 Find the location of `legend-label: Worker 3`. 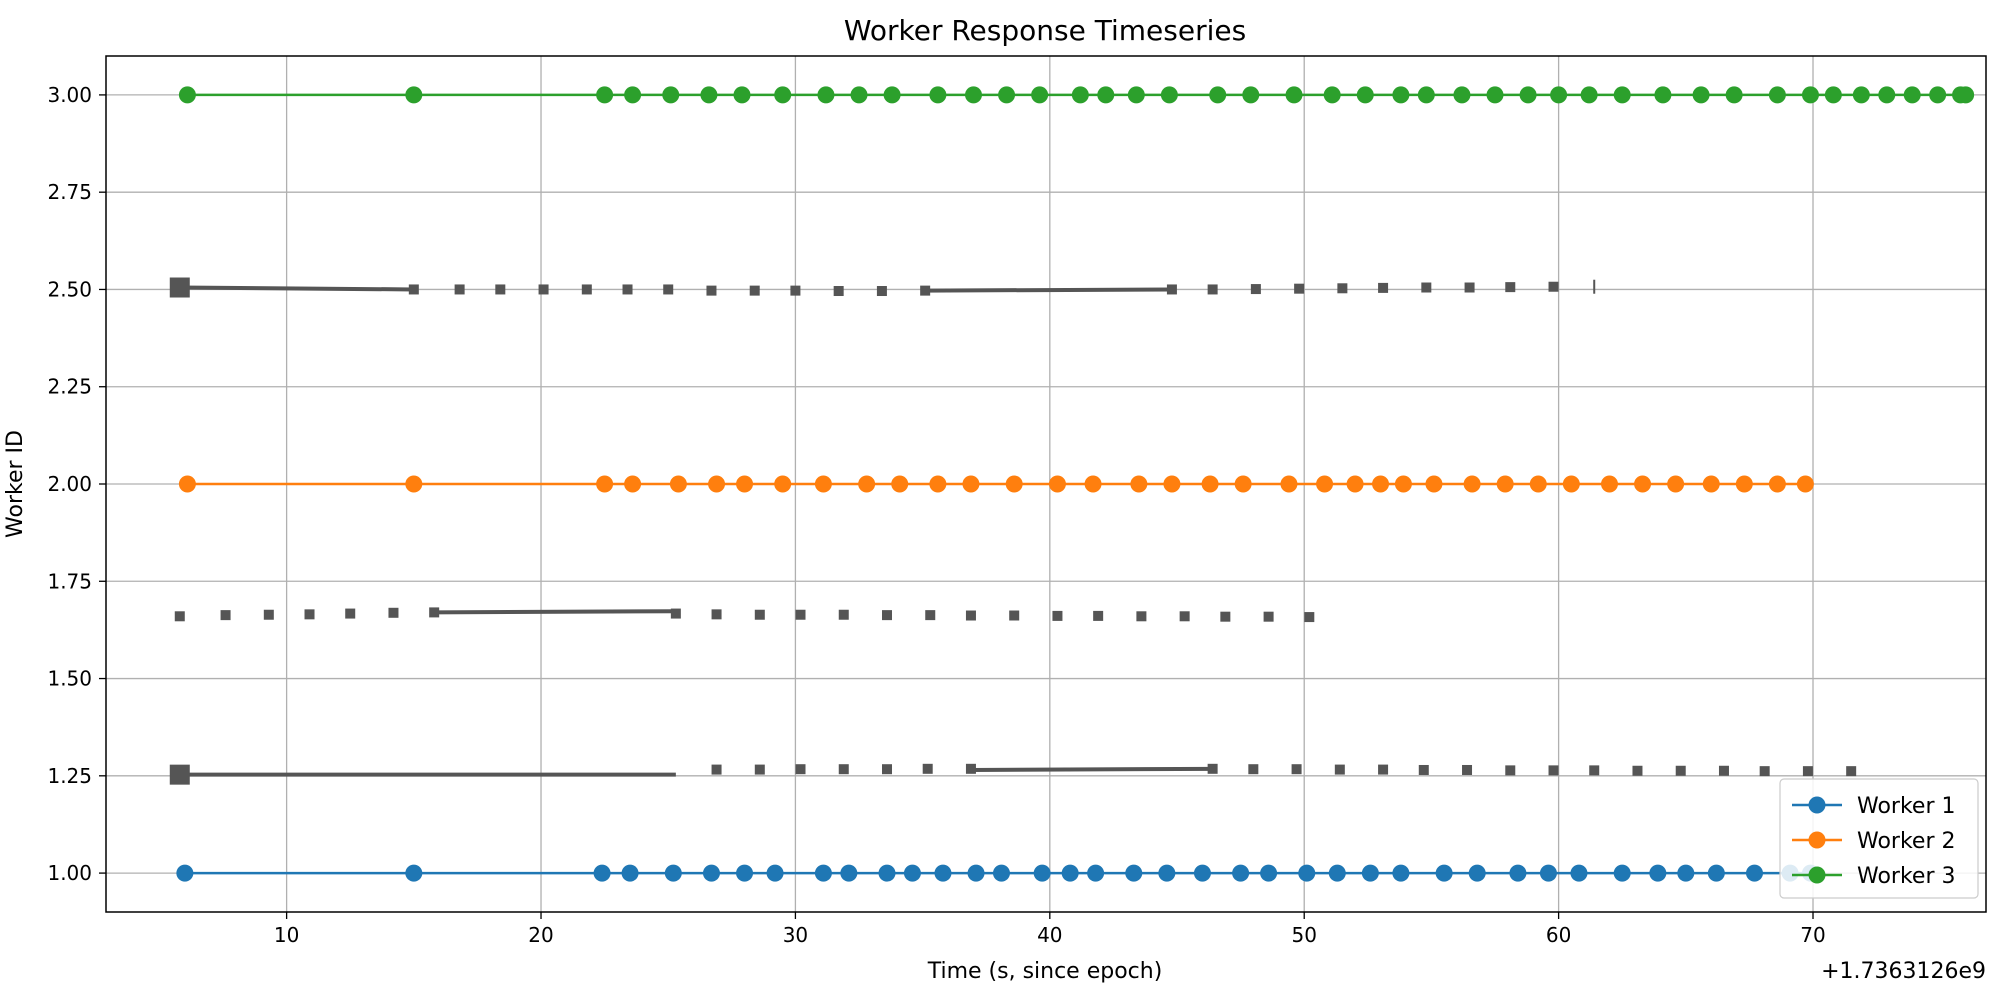

legend-label: Worker 3 is located at coordinates (1906, 876).